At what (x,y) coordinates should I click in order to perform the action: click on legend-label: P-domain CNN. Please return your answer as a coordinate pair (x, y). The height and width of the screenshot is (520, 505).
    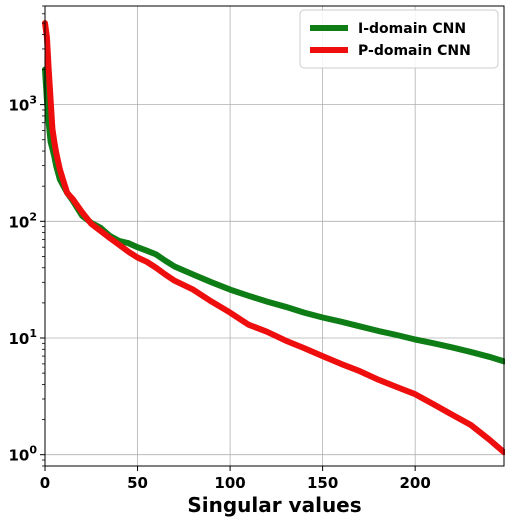
    Looking at the image, I should click on (414, 51).